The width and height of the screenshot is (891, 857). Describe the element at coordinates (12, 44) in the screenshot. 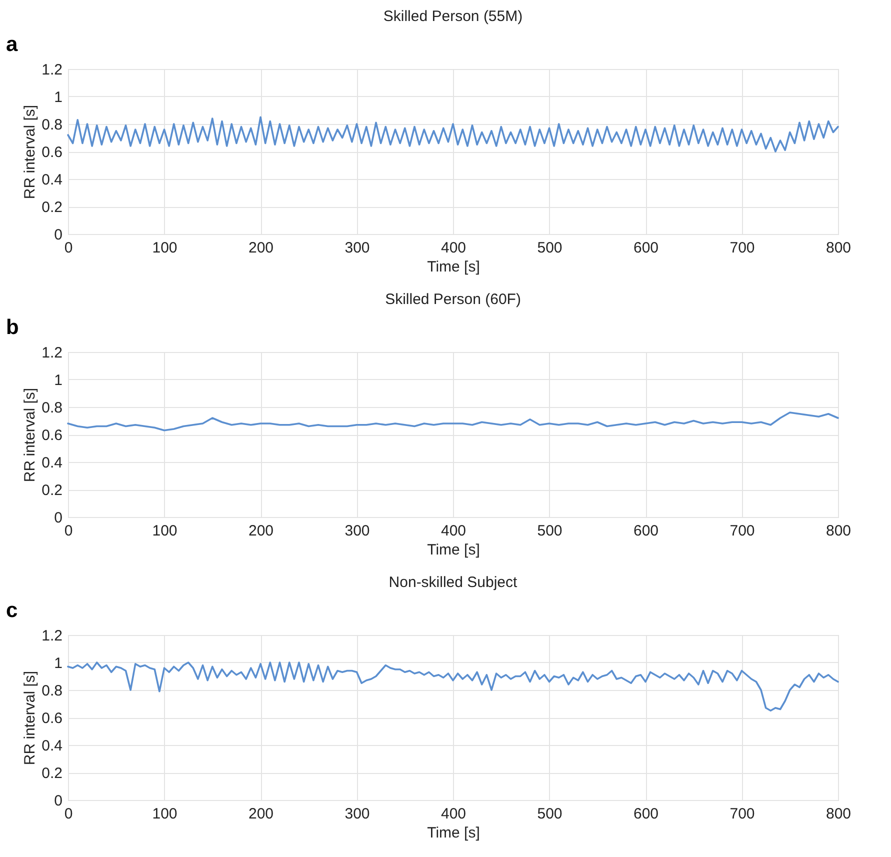

I see `text: a` at that location.